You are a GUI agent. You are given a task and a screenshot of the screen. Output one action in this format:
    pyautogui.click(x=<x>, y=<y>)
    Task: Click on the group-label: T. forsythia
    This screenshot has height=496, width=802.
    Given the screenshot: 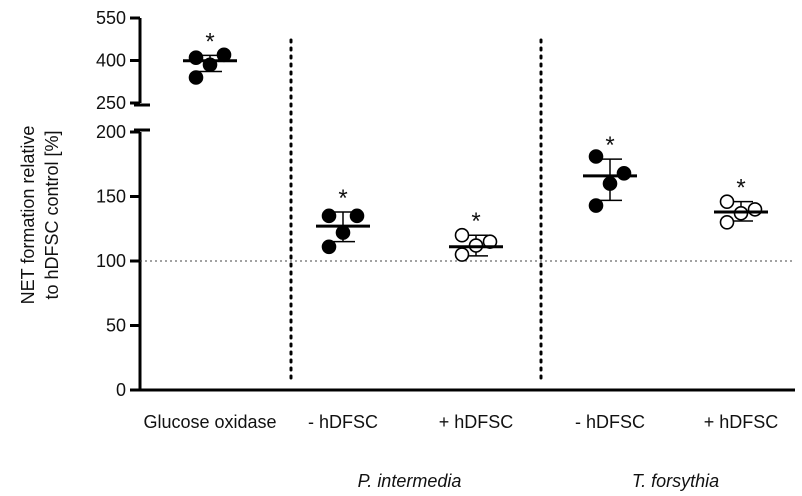 What is the action you would take?
    pyautogui.click(x=675, y=481)
    